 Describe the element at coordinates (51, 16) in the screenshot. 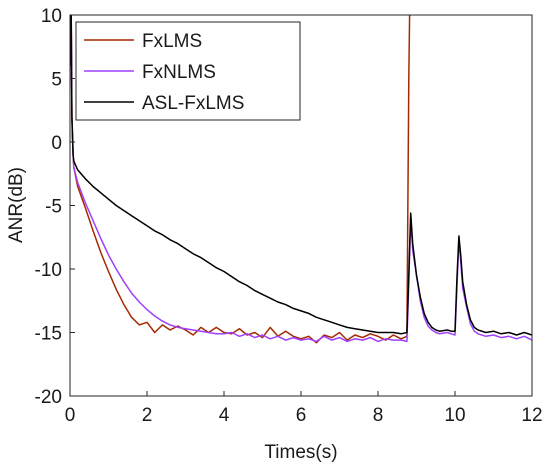

I see `y-tick-label: 10` at that location.